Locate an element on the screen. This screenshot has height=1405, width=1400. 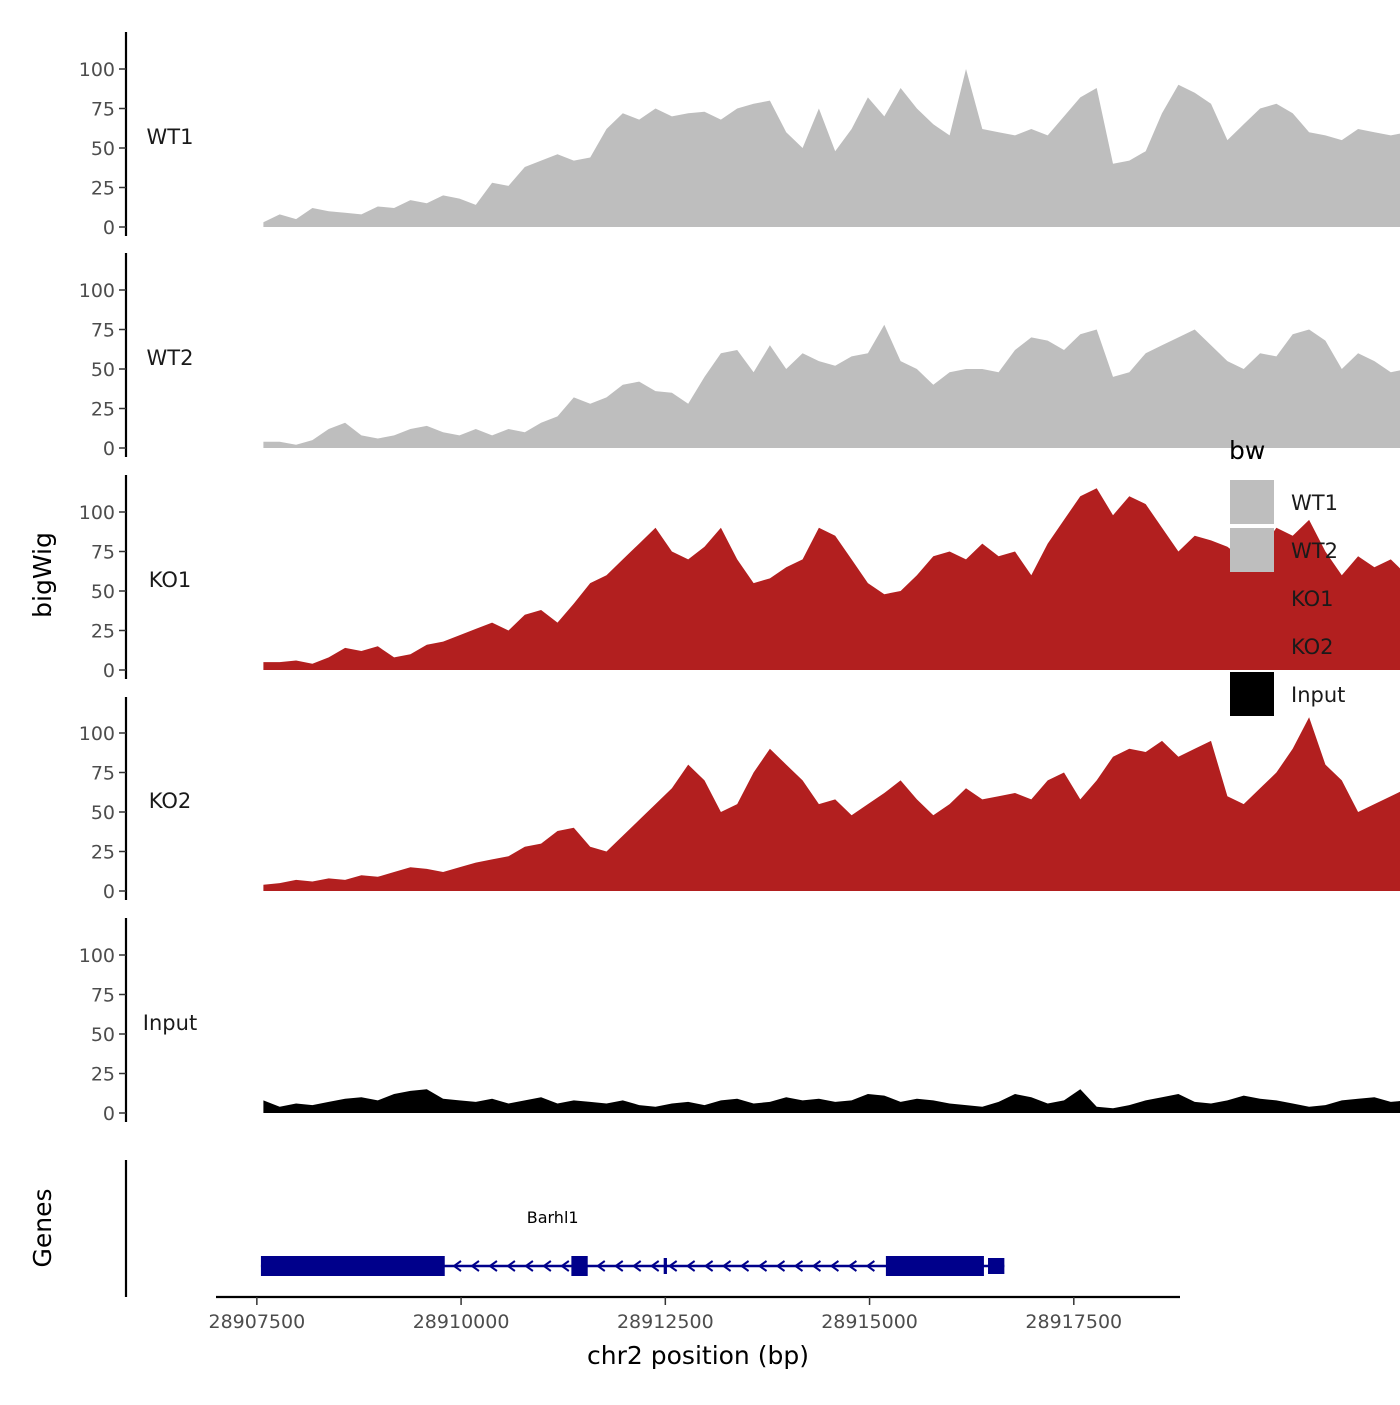
area-wt1 is located at coordinates (831, 148).